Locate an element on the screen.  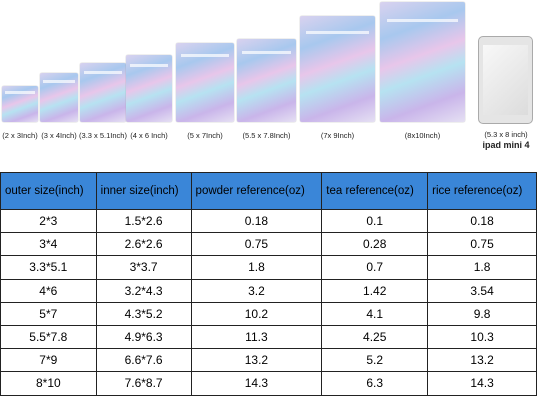
bag-label: (4 x 6 Inch) is located at coordinates (149, 135).